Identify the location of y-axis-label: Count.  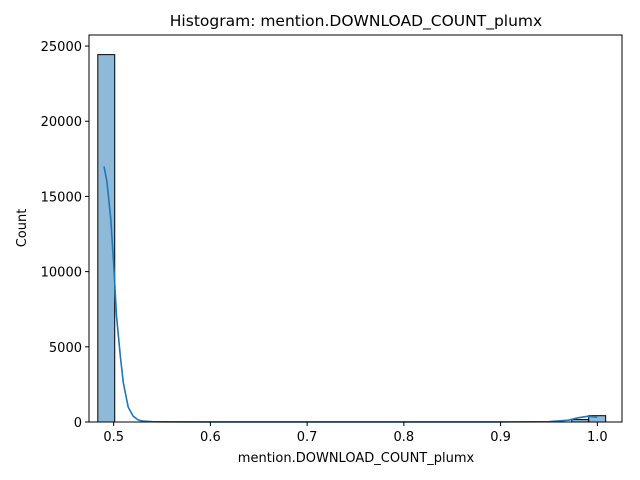
(22, 228).